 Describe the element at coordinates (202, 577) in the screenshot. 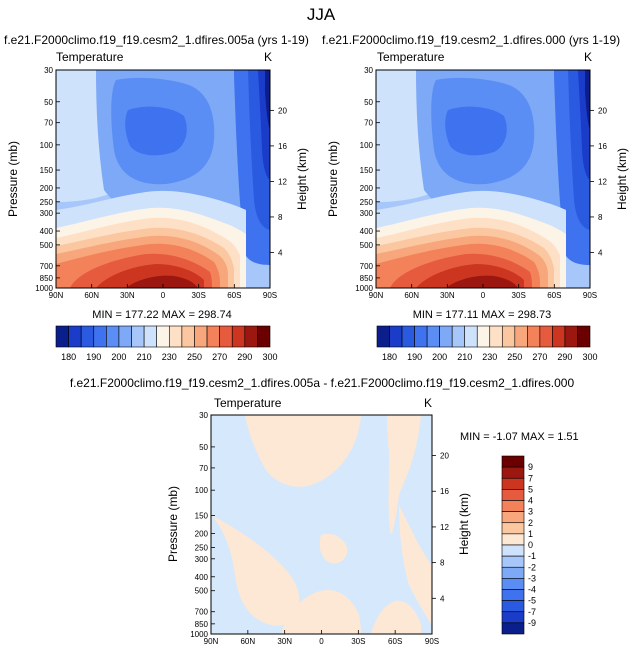

I see `y-tick-label: 400` at that location.